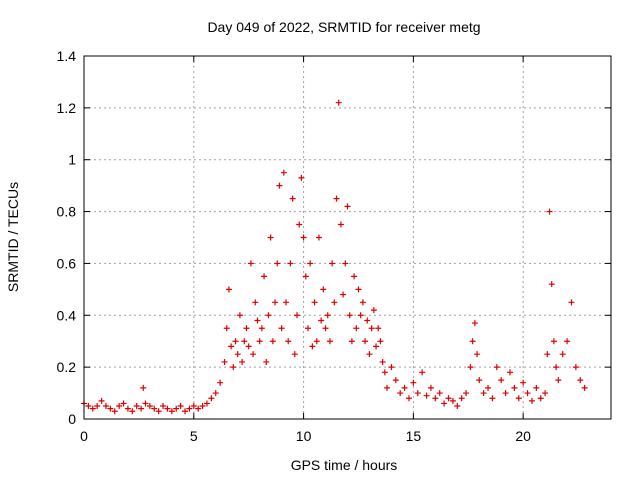  I want to click on y-tick-label: 0.6, so click(67, 263).